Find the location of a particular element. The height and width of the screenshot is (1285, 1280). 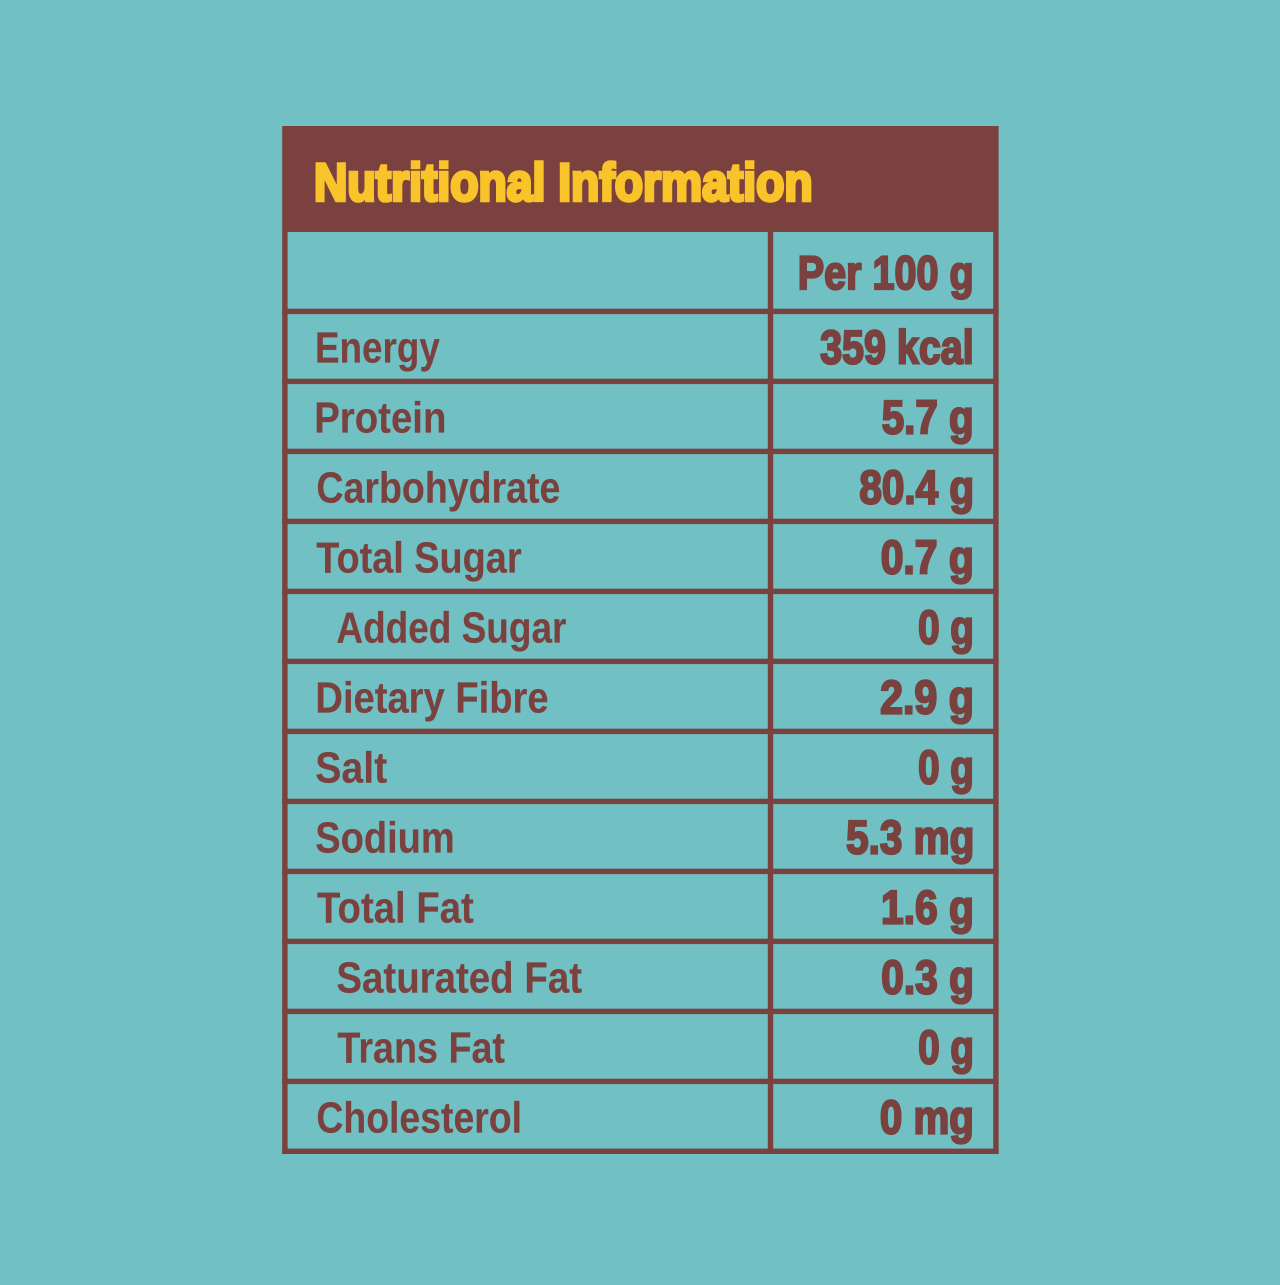

svg-text: Protein is located at coordinates (380, 417).